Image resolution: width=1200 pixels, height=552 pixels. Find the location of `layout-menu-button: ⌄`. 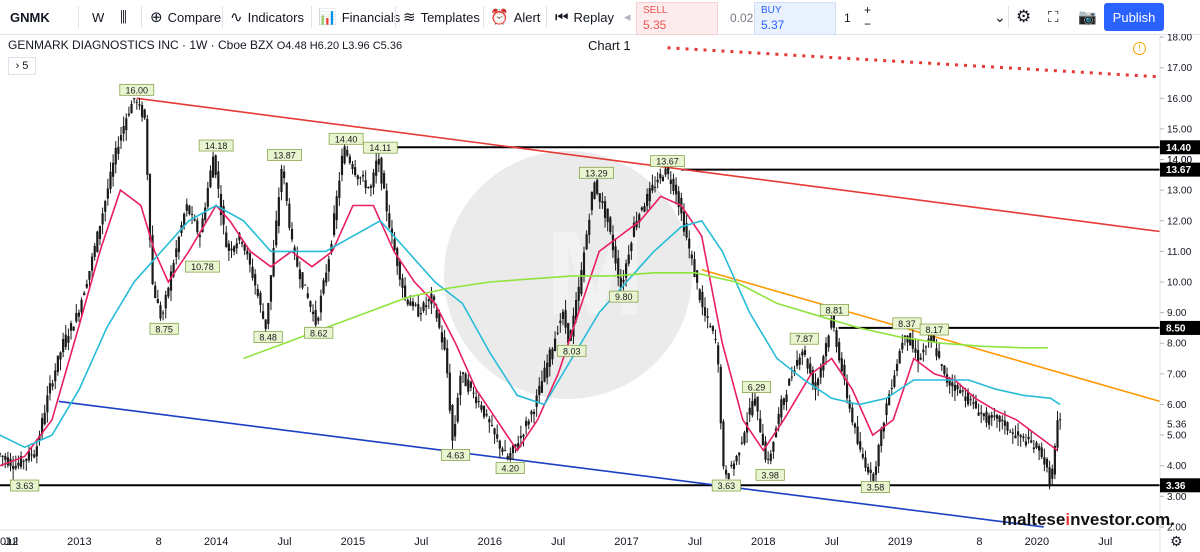

layout-menu-button: ⌄ is located at coordinates (1000, 17).